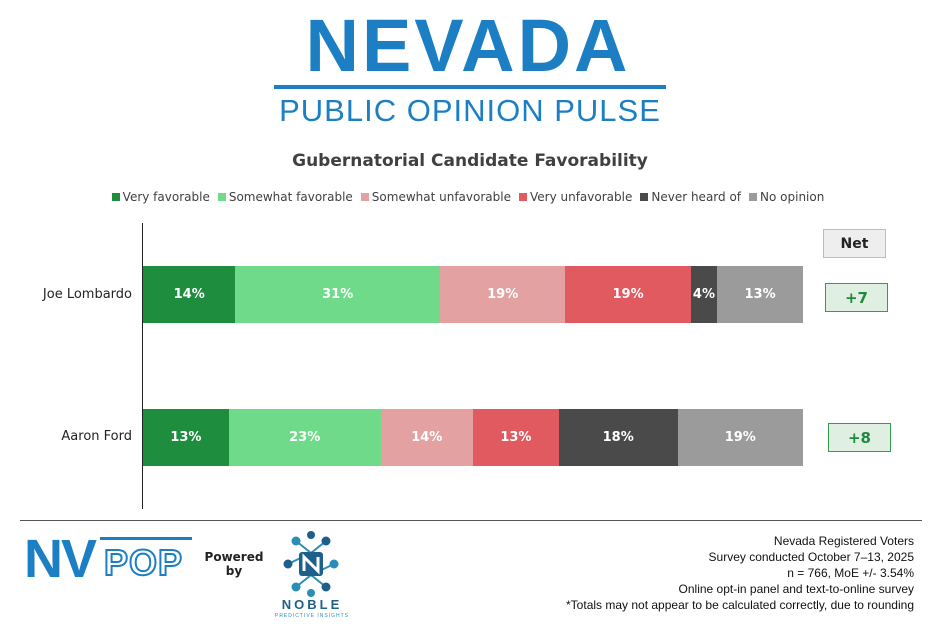 The height and width of the screenshot is (630, 936). What do you see at coordinates (166, 197) in the screenshot?
I see `legend-label: Very favorable` at bounding box center [166, 197].